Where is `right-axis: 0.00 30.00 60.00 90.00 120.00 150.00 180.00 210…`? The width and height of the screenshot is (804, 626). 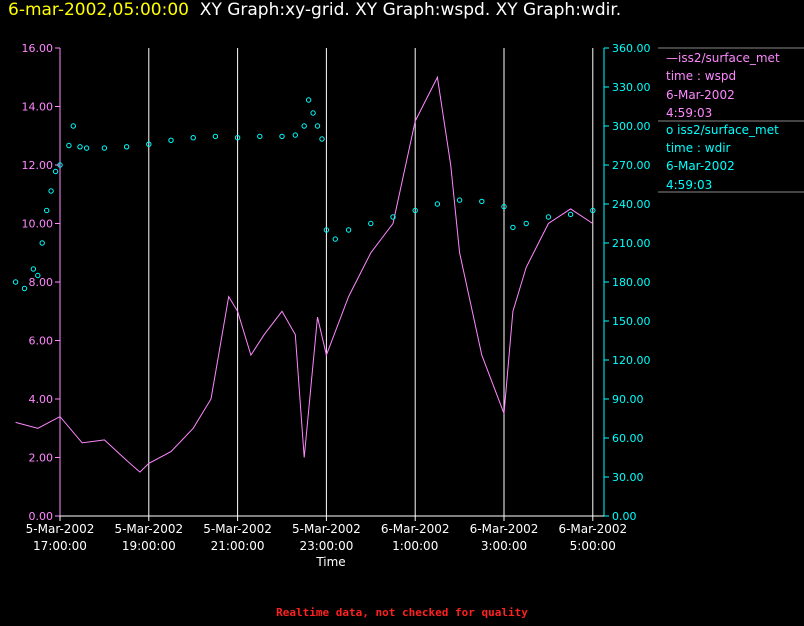
right-axis: 0.00 30.00 60.00 90.00 120.00 150.00 180.00 210… is located at coordinates (627, 282).